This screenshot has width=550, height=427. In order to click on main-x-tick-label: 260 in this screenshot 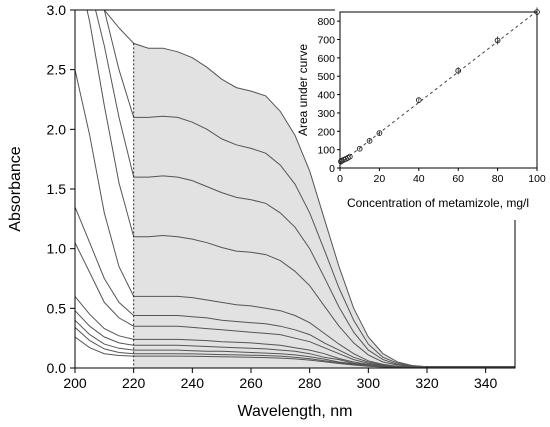, I will do `click(251, 383)`.